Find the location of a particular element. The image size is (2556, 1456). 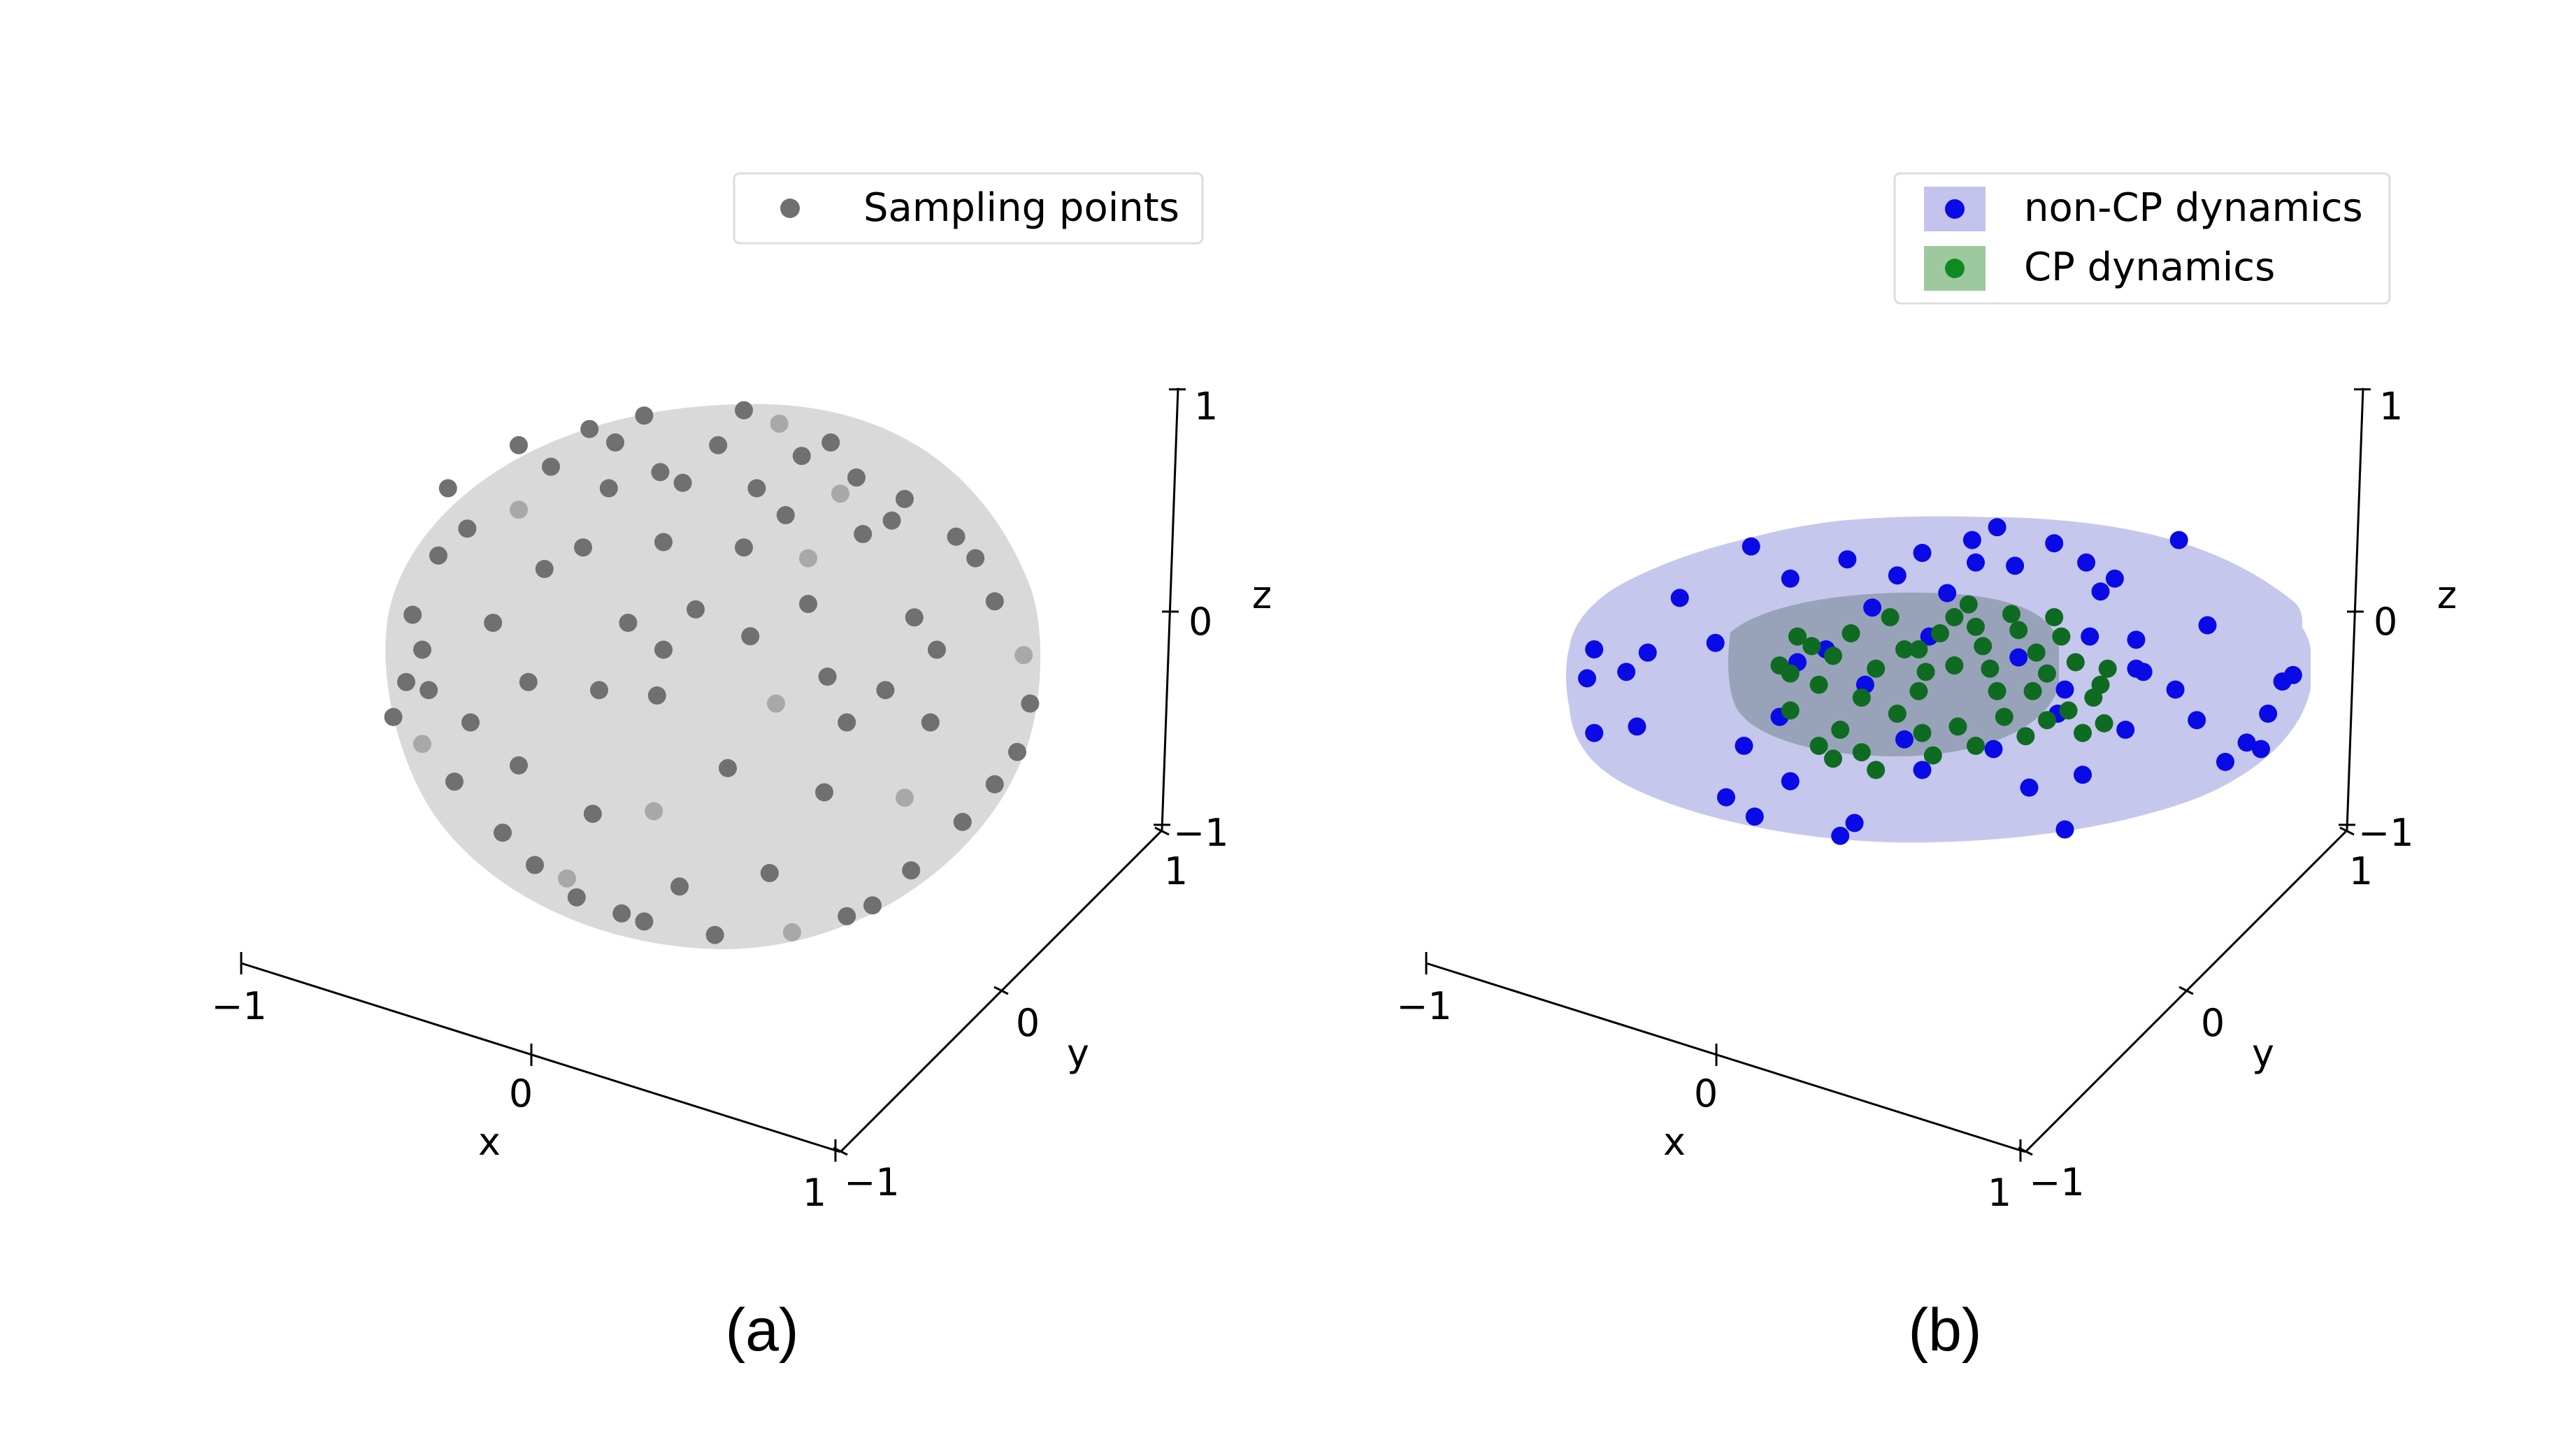

legend-label: non-CP dynamics is located at coordinates (2193, 208).